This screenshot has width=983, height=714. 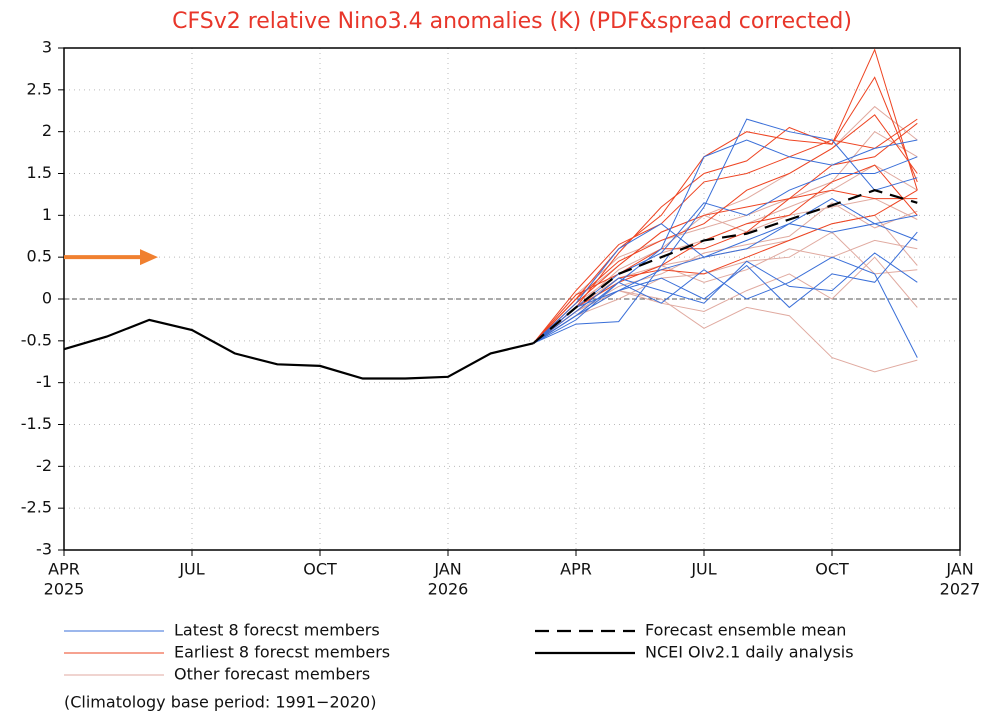 What do you see at coordinates (44, 381) in the screenshot?
I see `y-tick-label: -1` at bounding box center [44, 381].